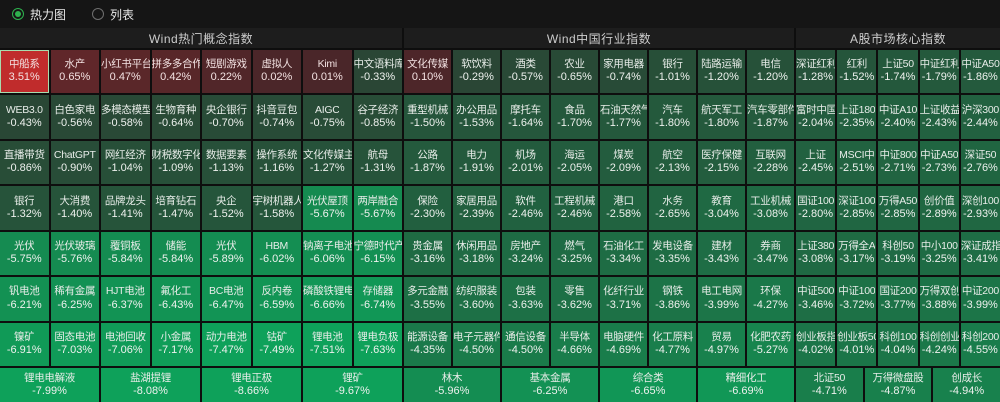  Describe the element at coordinates (648, 384) in the screenshot. I see `heatmap-cell: 综合类 -6.65%` at that location.